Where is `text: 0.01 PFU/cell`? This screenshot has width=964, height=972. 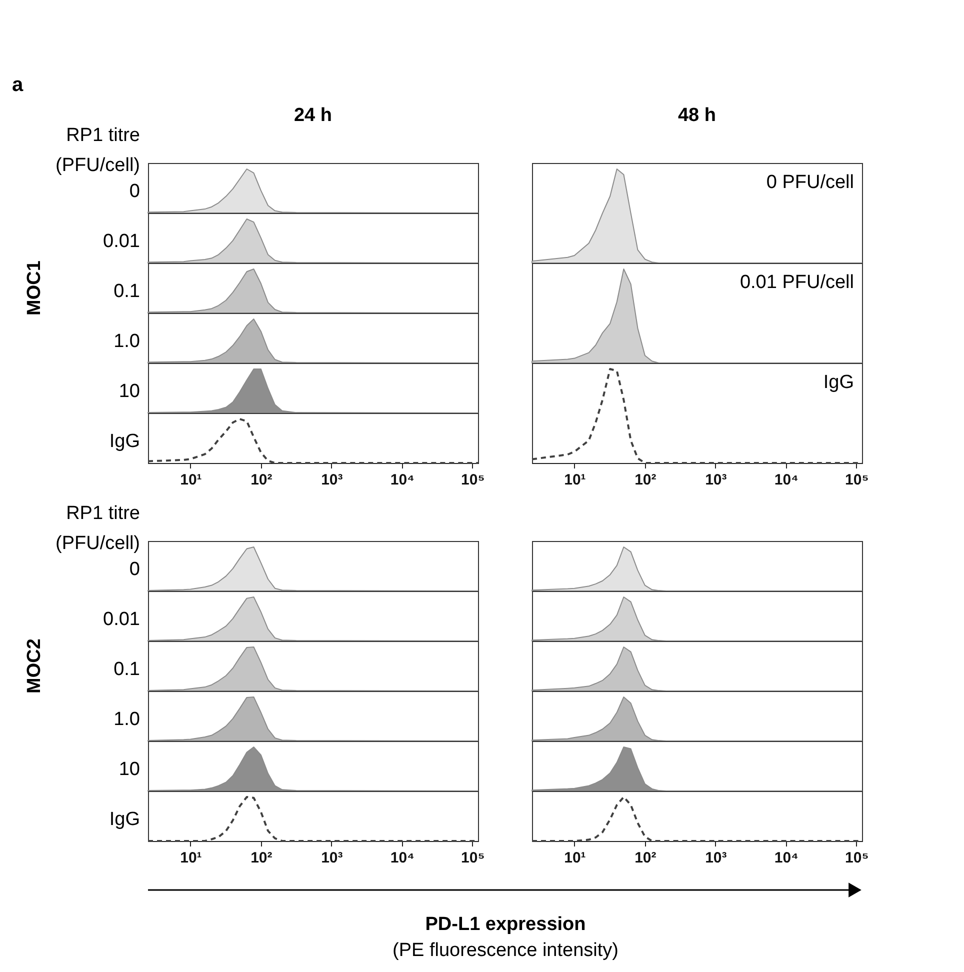
text: 0.01 PFU/cell is located at coordinates (797, 282).